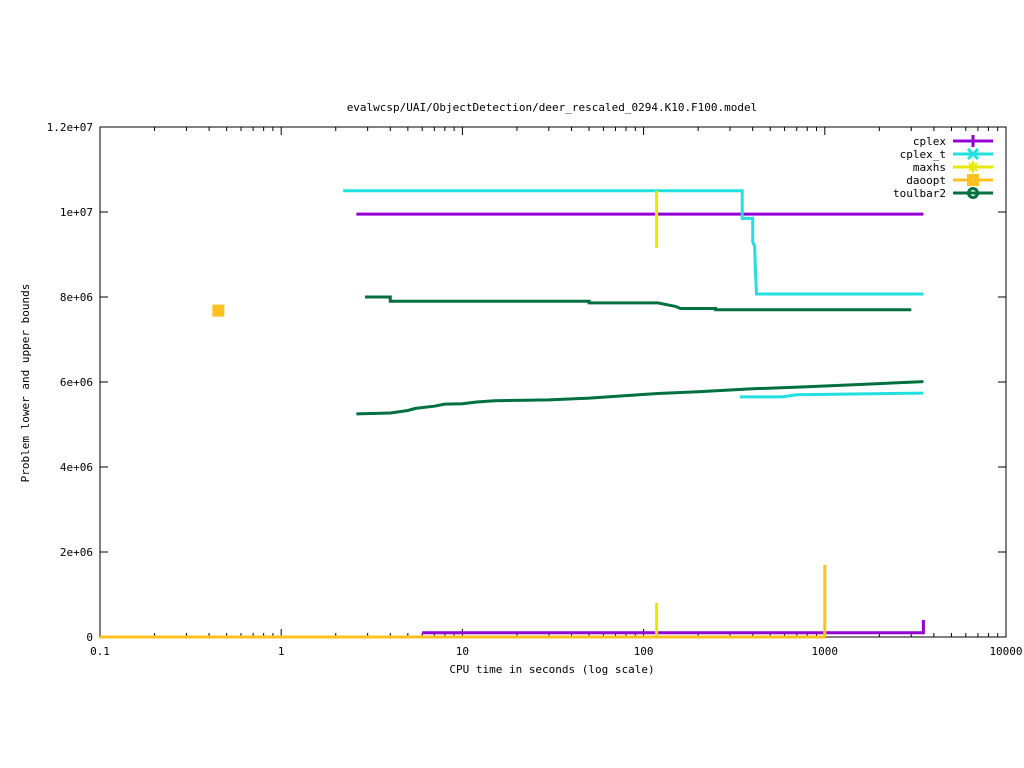  Describe the element at coordinates (923, 154) in the screenshot. I see `legend-label-cplex-t: cplex_t` at that location.